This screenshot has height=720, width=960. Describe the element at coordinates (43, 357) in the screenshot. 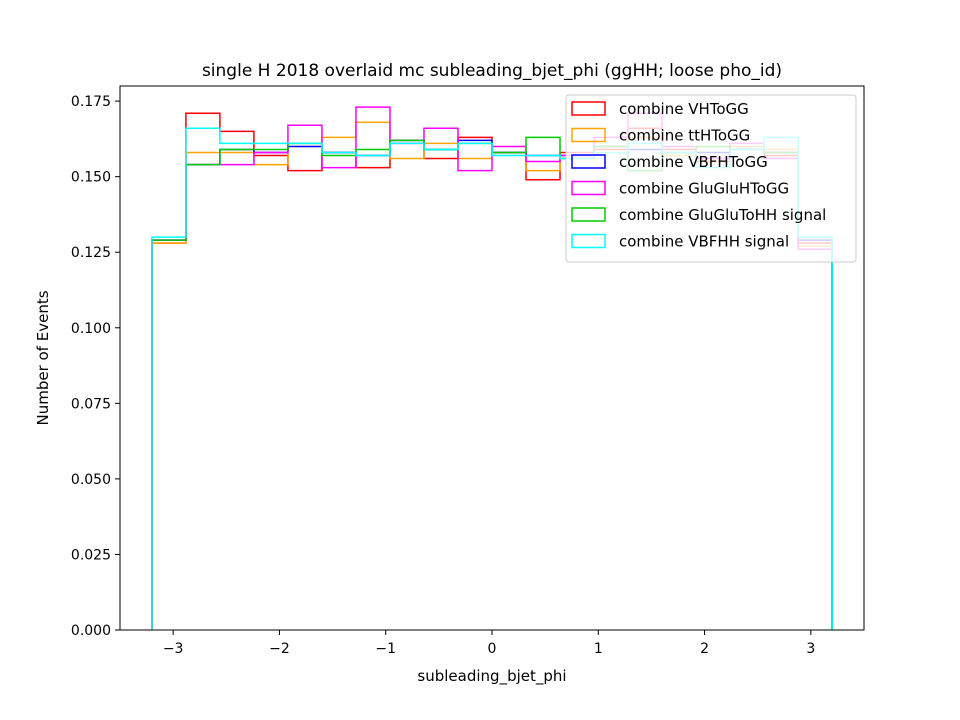

I see `y-axis-label: Number of Events` at that location.